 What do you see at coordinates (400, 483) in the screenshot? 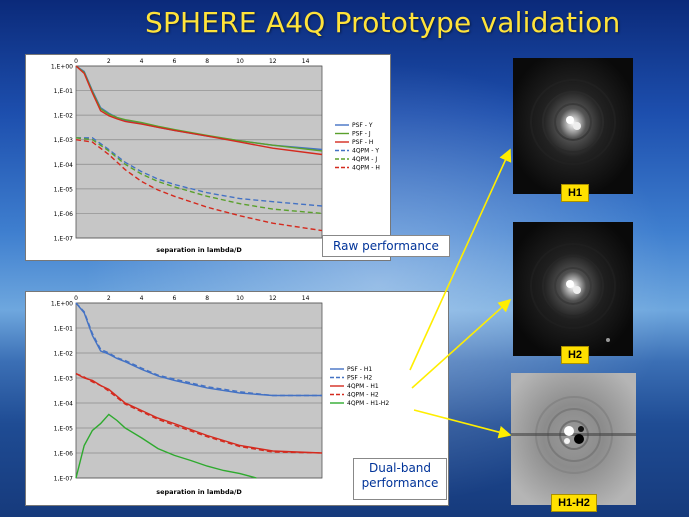
I see `dual-band-callout-line2: performance` at bounding box center [400, 483].